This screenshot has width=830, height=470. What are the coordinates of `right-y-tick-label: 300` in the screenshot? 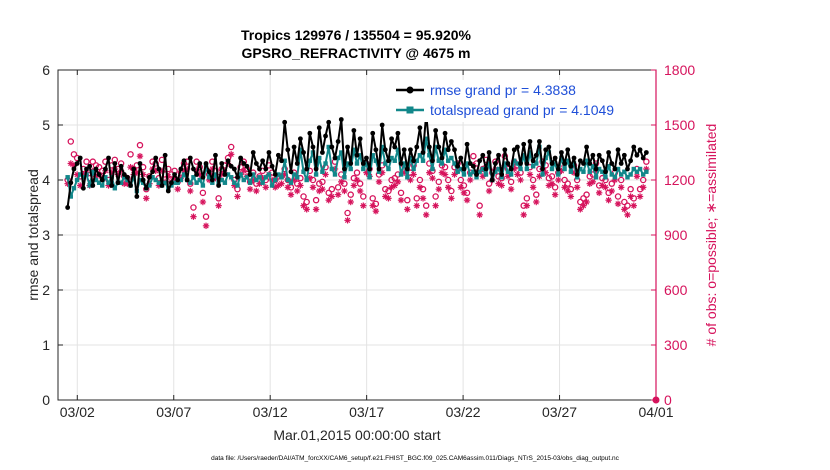 It's located at (676, 345).